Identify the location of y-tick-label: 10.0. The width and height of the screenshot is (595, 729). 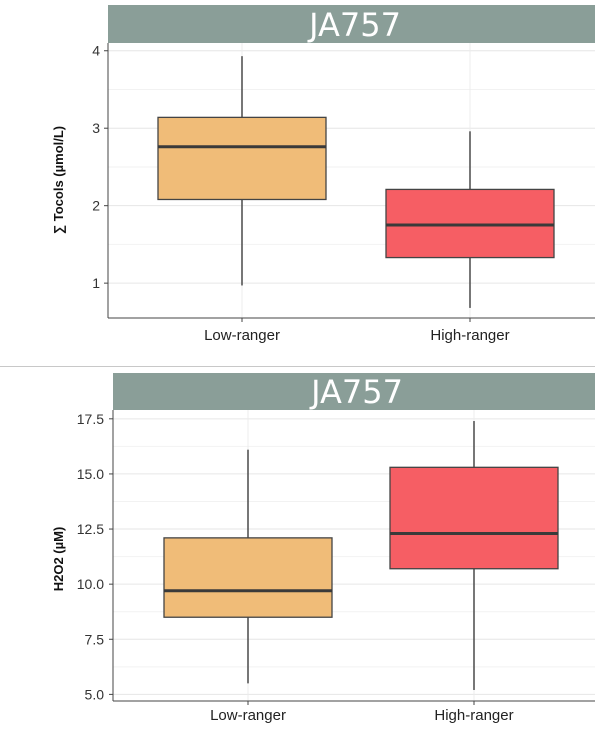
(90, 584).